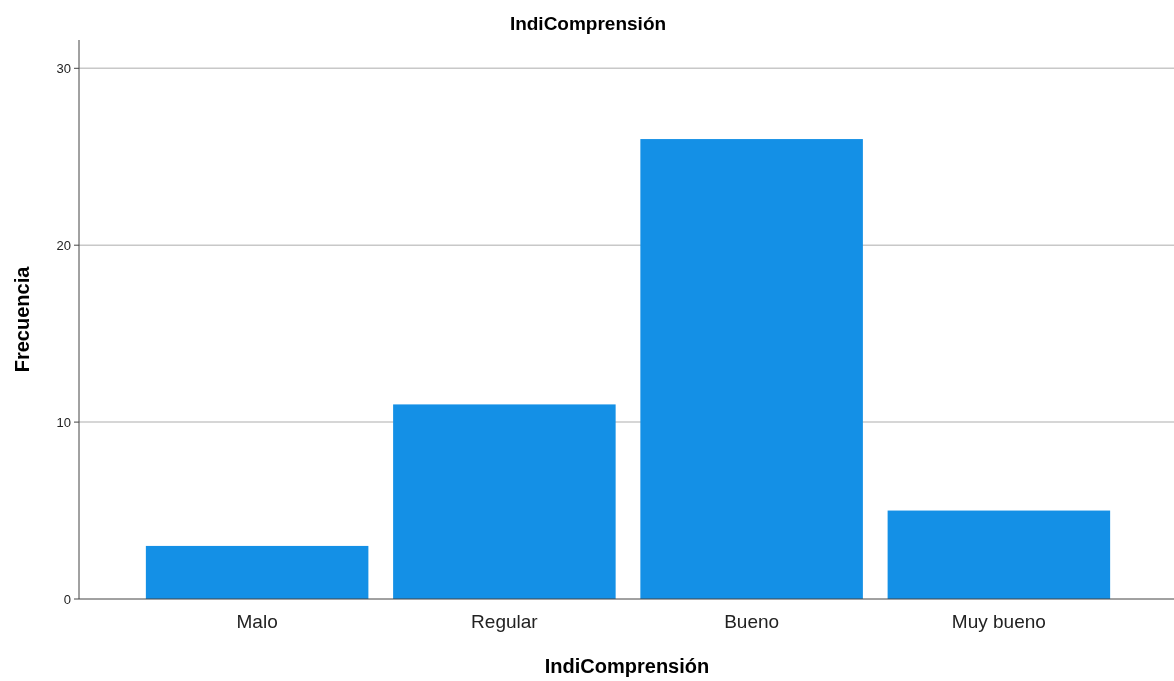 Image resolution: width=1174 pixels, height=681 pixels. Describe the element at coordinates (998, 621) in the screenshot. I see `x-tick-label: Muy bueno` at that location.